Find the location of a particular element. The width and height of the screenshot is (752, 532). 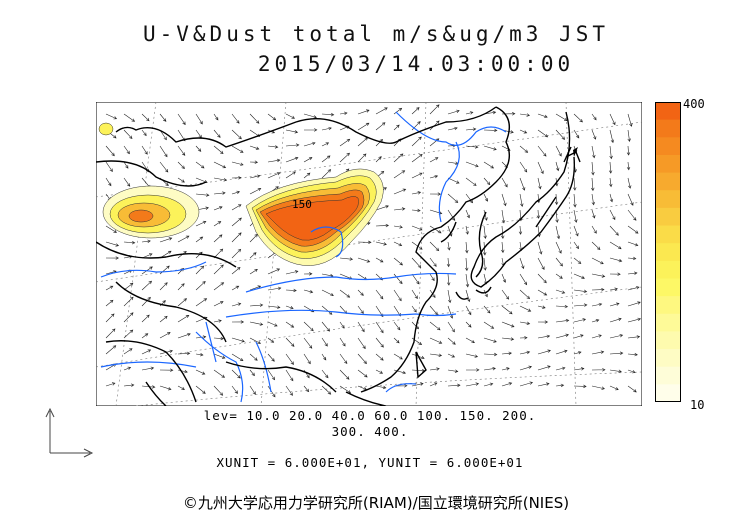

contour-levels-line2: 300. 400. is located at coordinates (370, 431).